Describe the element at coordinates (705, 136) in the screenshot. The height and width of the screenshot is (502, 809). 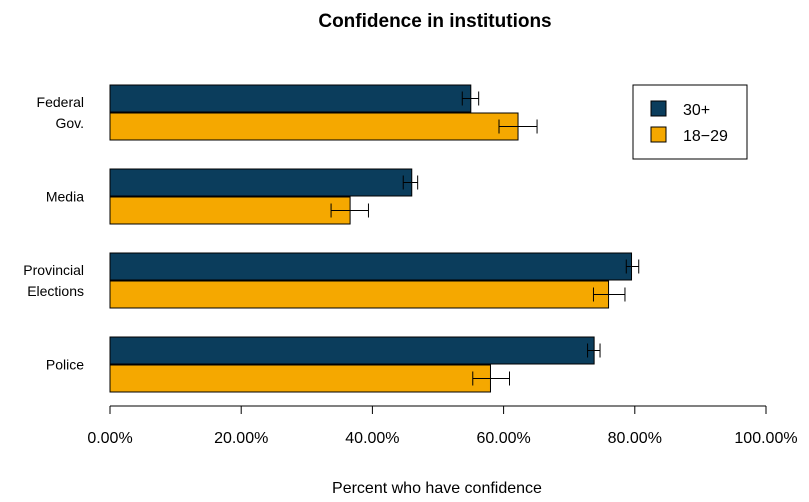
I see `legend-label-1: 18−29` at that location.